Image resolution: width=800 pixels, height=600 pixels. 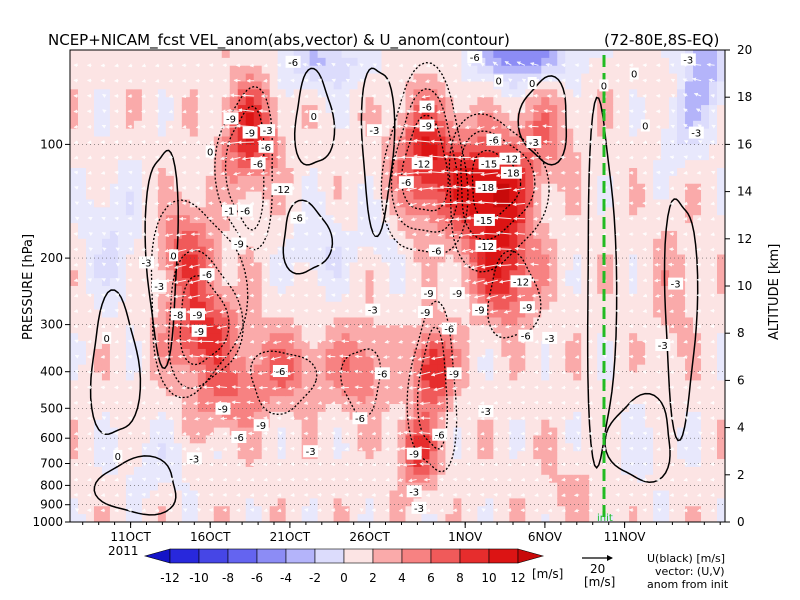 I want to click on wind-vector, so click(x=76, y=188).